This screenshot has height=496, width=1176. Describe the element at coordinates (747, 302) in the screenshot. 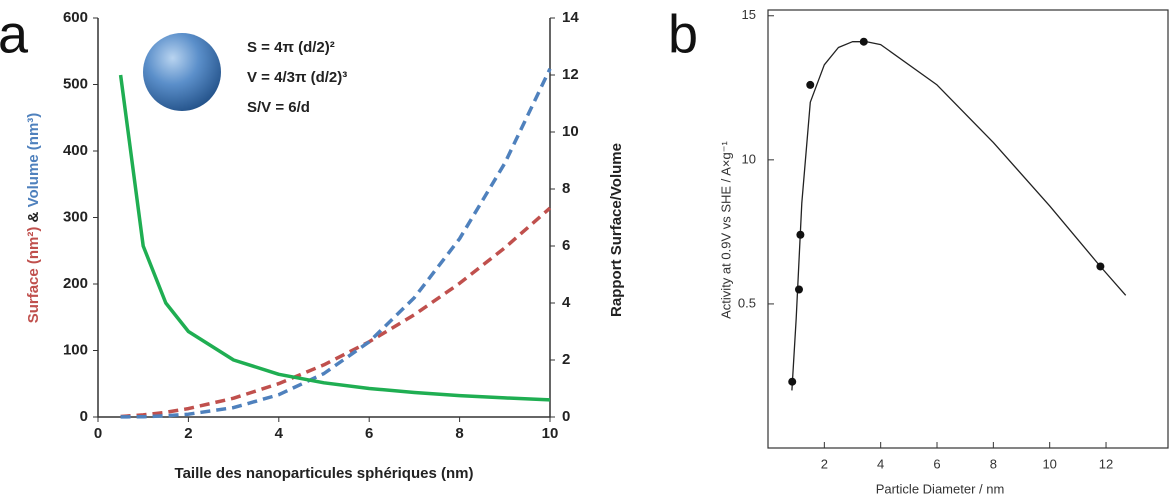

I see `y-tick-label: 0.5` at that location.